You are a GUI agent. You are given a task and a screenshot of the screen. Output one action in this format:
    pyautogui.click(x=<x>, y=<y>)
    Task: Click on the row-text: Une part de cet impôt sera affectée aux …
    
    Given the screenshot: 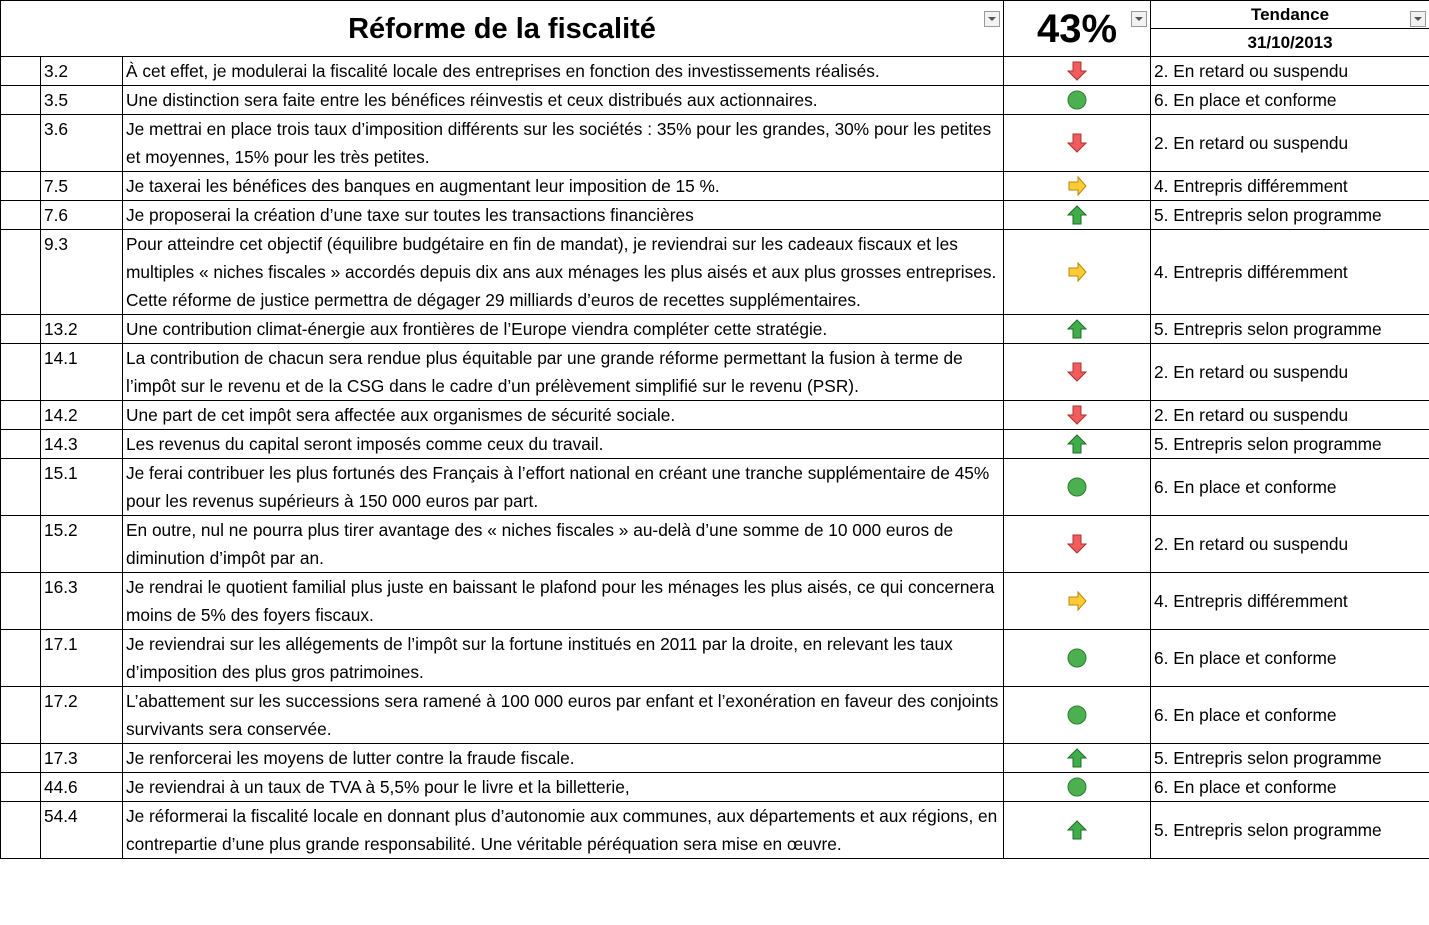 What is the action you would take?
    pyautogui.click(x=563, y=415)
    